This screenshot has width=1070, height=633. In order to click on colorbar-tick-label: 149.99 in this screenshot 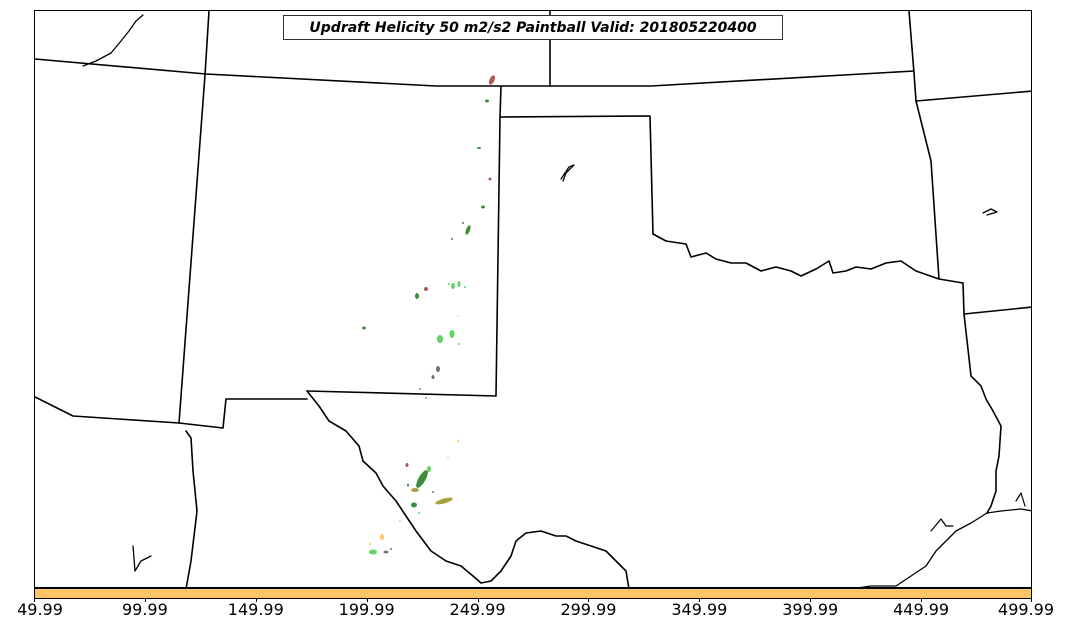, I will do `click(255, 609)`.